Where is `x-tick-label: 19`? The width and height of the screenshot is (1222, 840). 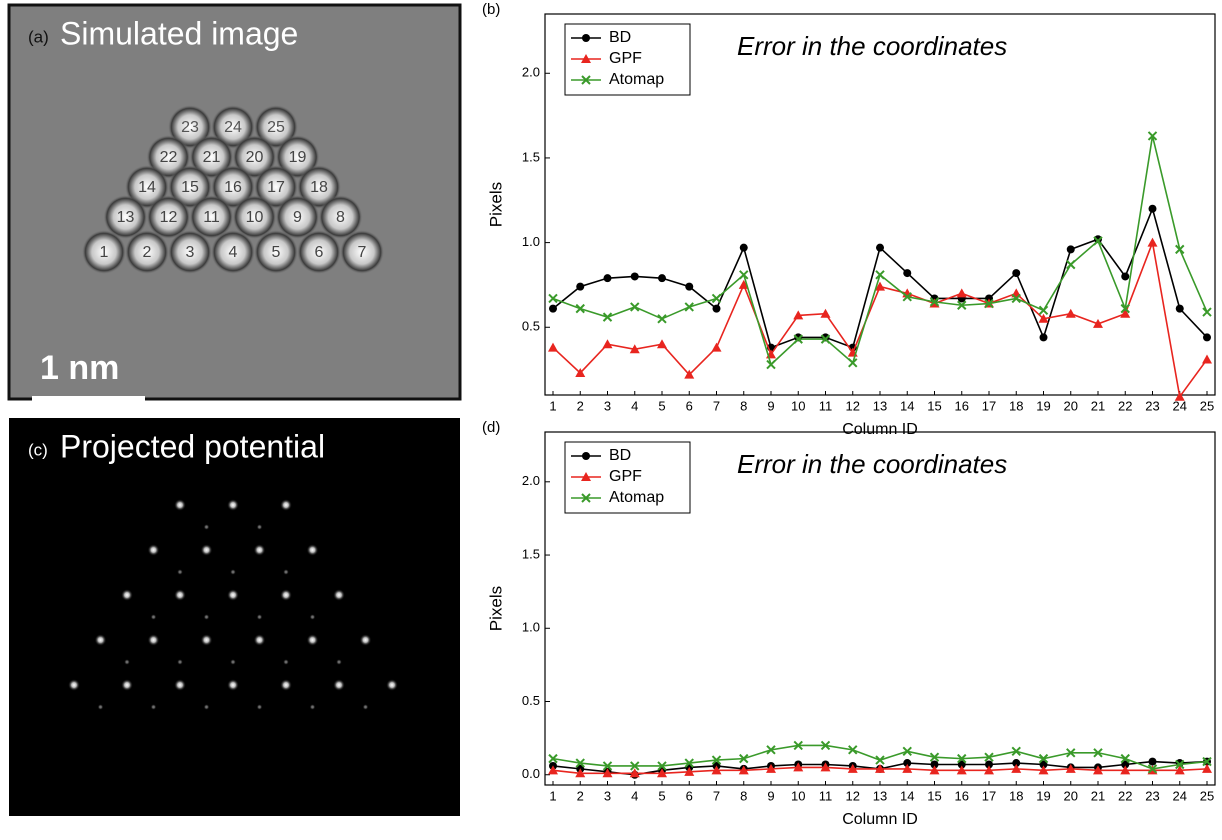 x-tick-label: 19 is located at coordinates (1043, 795).